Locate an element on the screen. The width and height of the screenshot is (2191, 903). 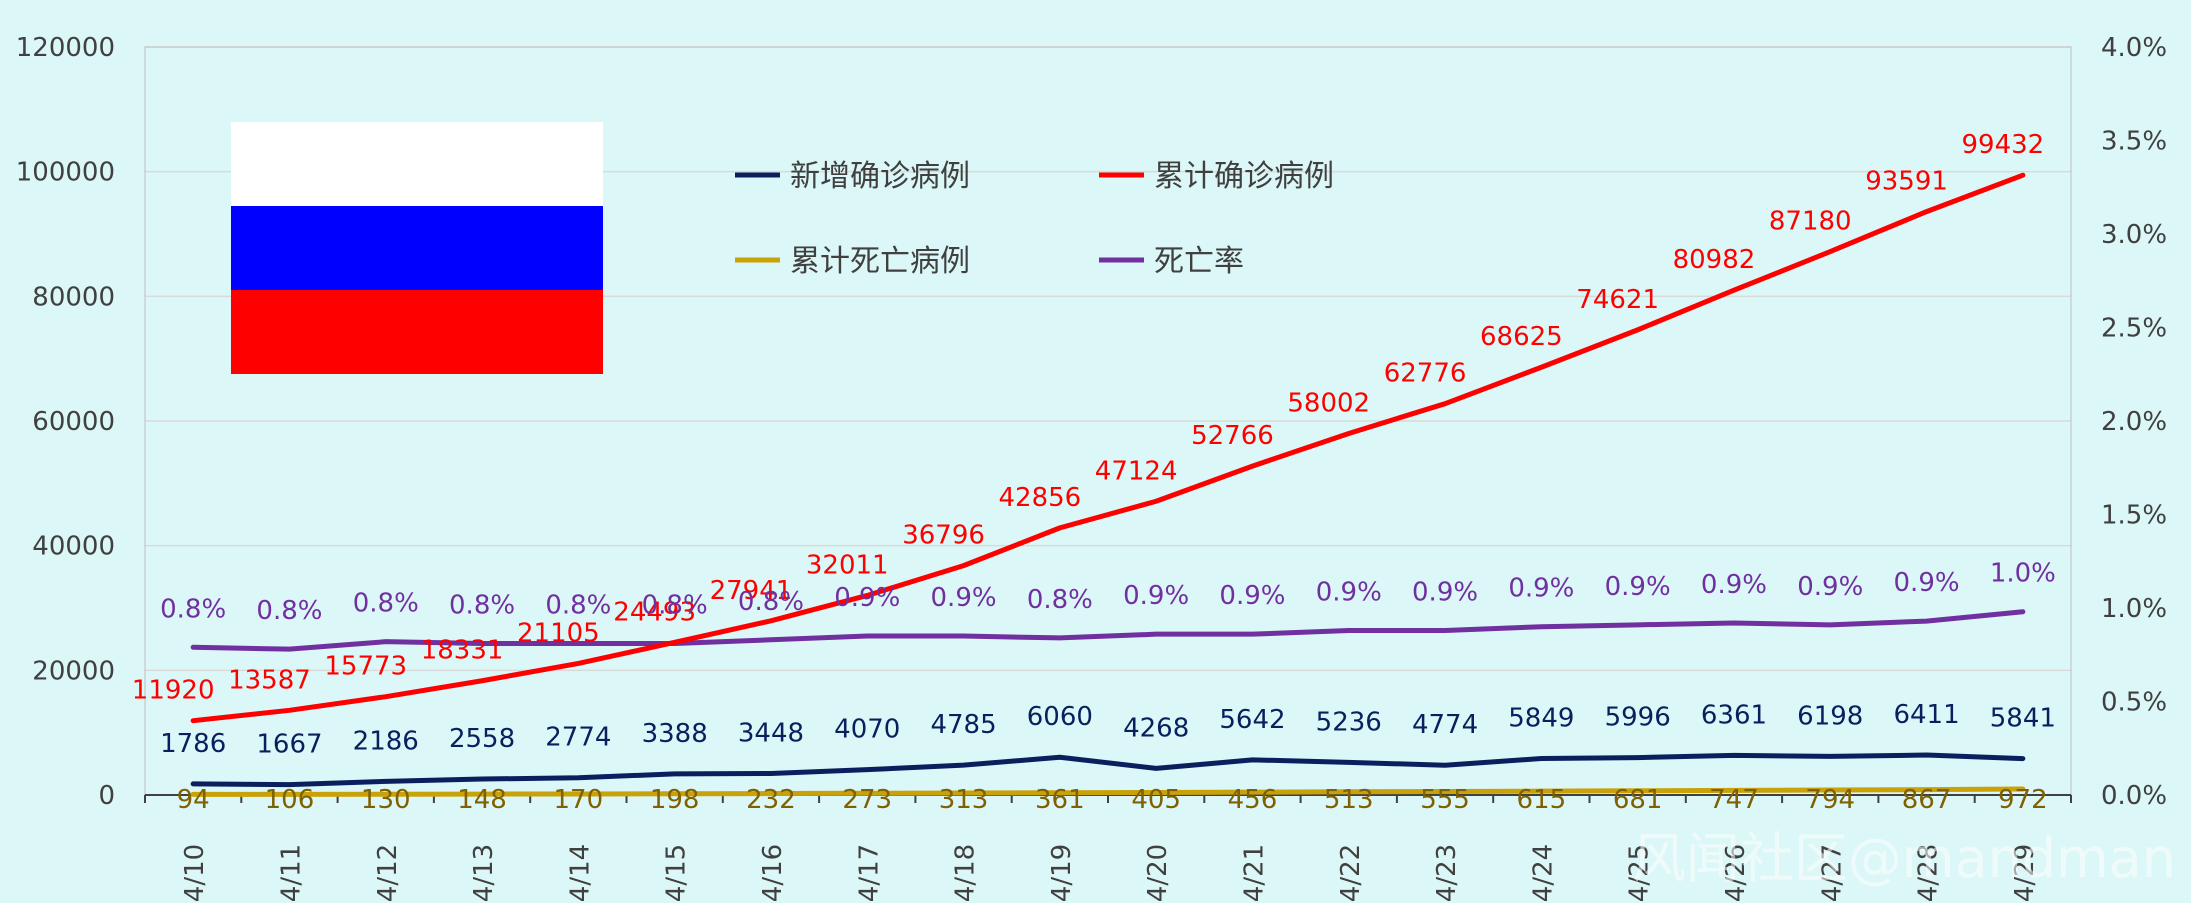
line-total-deaths is located at coordinates (1108, 791).